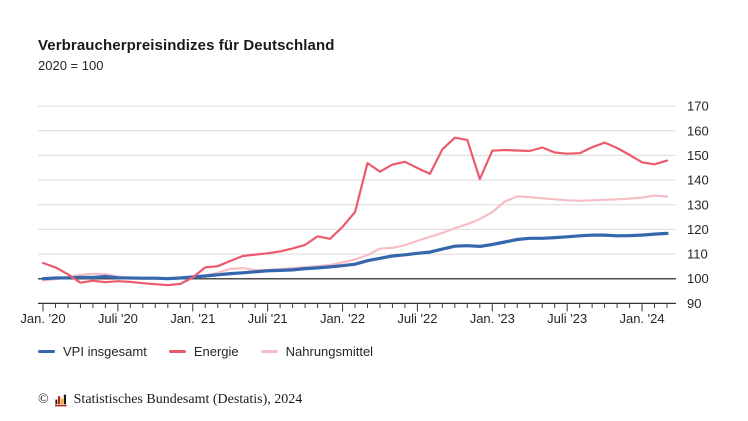 The image size is (748, 421). Describe the element at coordinates (186, 45) in the screenshot. I see `chart-title: Verbraucherpreisindizes für Deutschland` at that location.